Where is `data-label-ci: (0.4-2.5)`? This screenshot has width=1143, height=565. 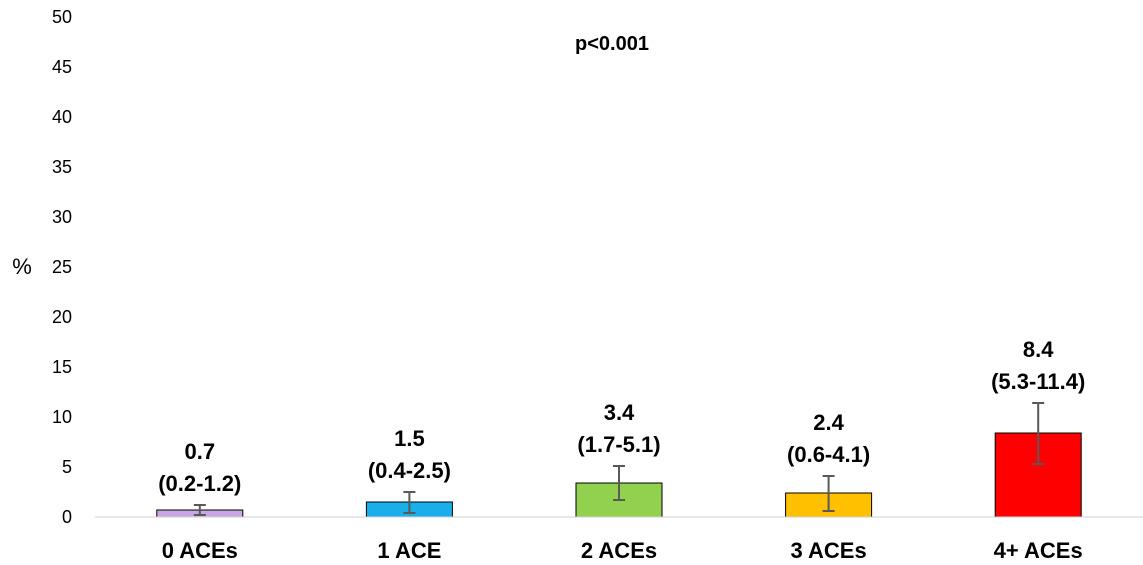
data-label-ci: (0.4-2.5) is located at coordinates (409, 470).